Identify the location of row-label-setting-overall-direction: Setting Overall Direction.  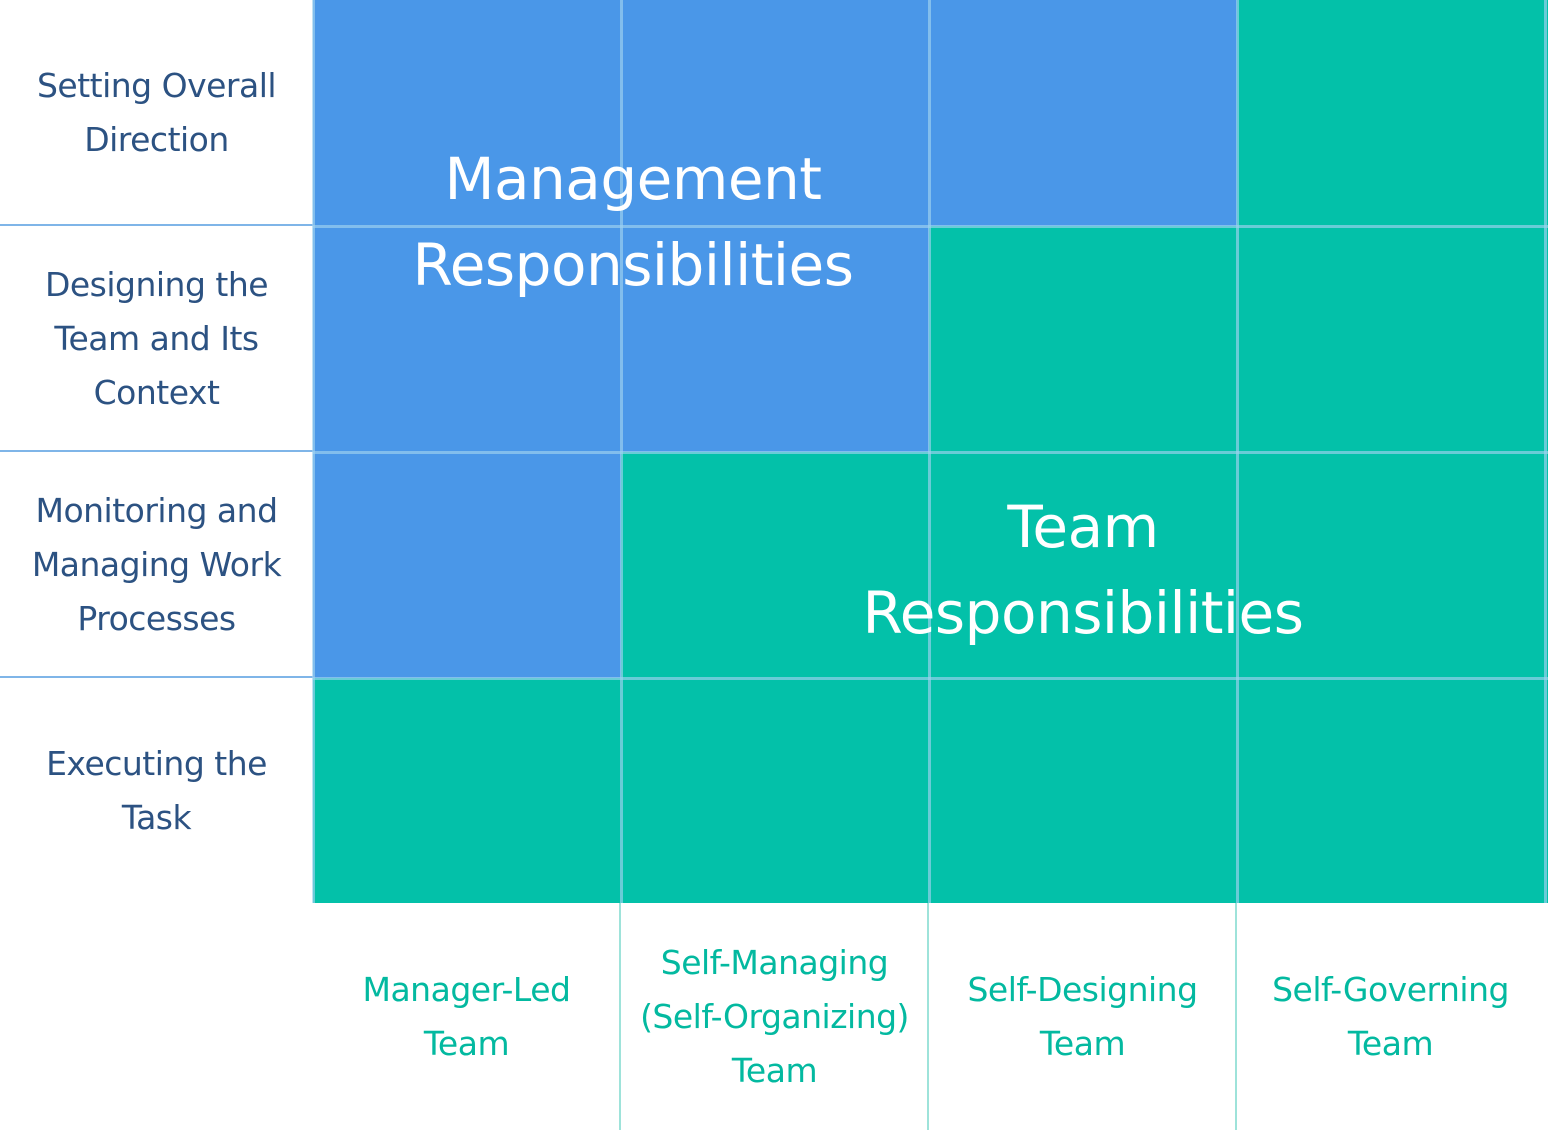
(156, 112).